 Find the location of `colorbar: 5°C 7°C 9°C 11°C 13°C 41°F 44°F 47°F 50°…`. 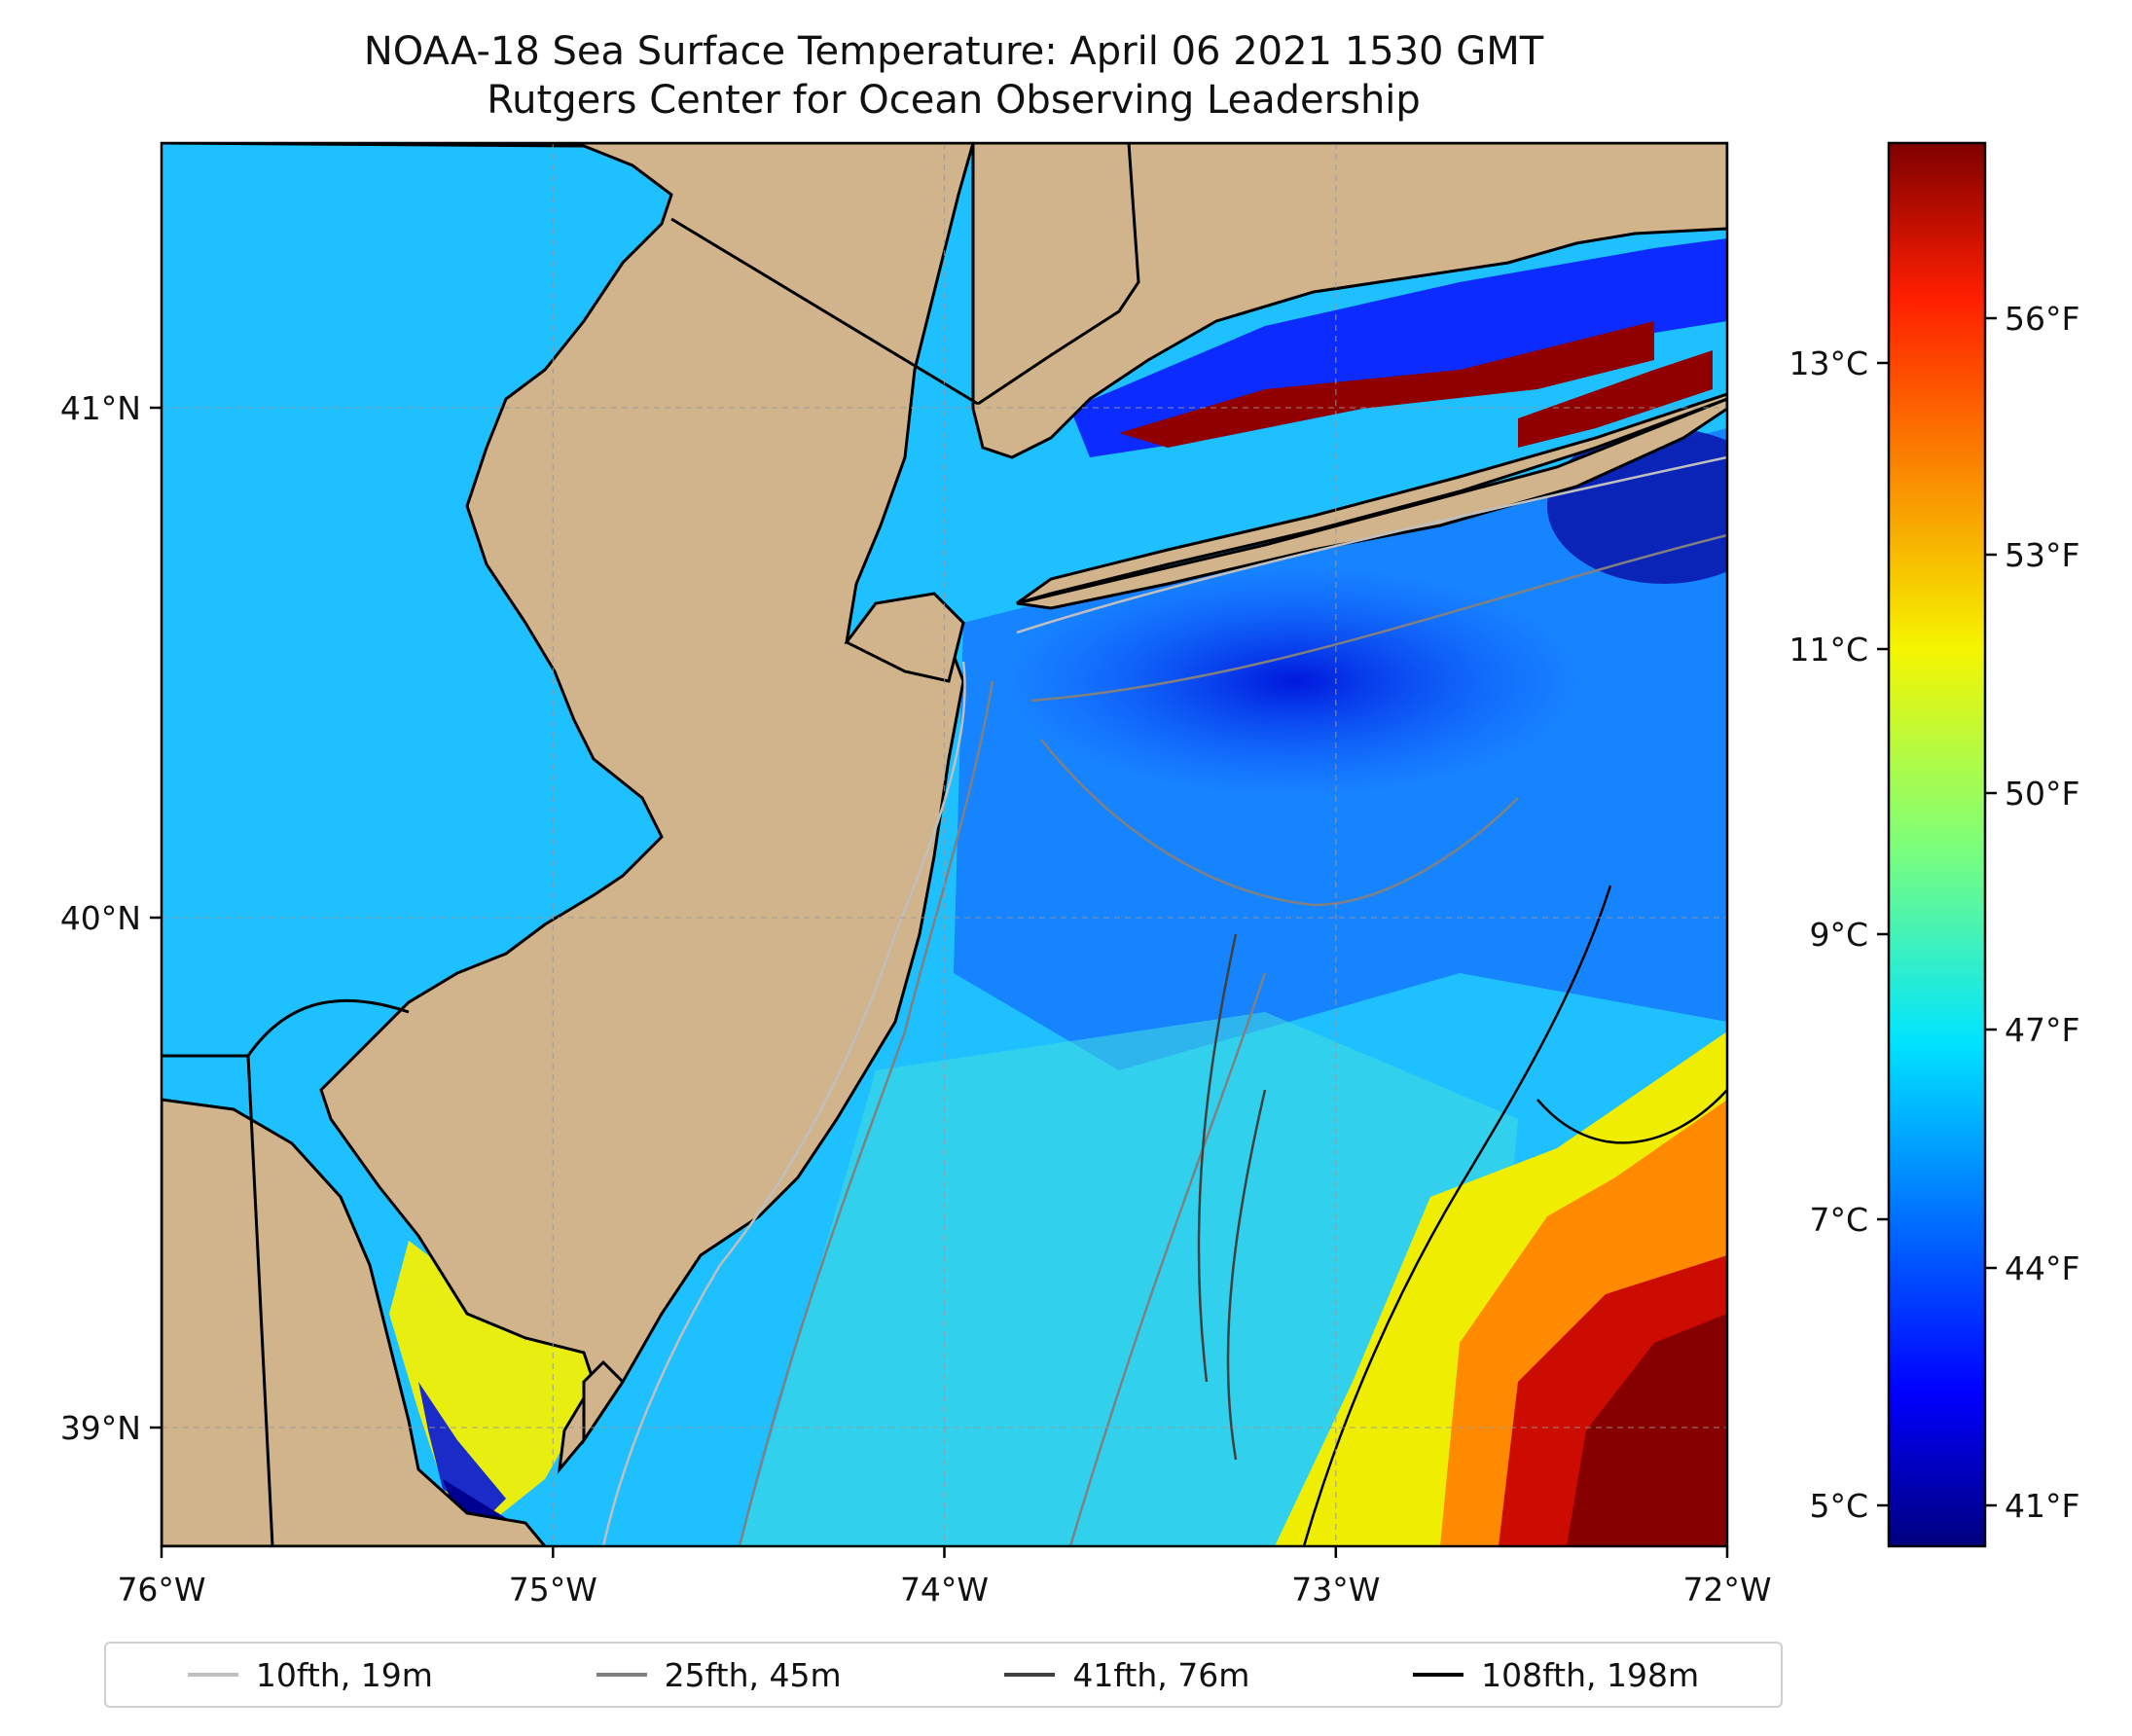

colorbar: 5°C 7°C 9°C 11°C 13°C 41°F 44°F 47°F 50°… is located at coordinates (1934, 845).